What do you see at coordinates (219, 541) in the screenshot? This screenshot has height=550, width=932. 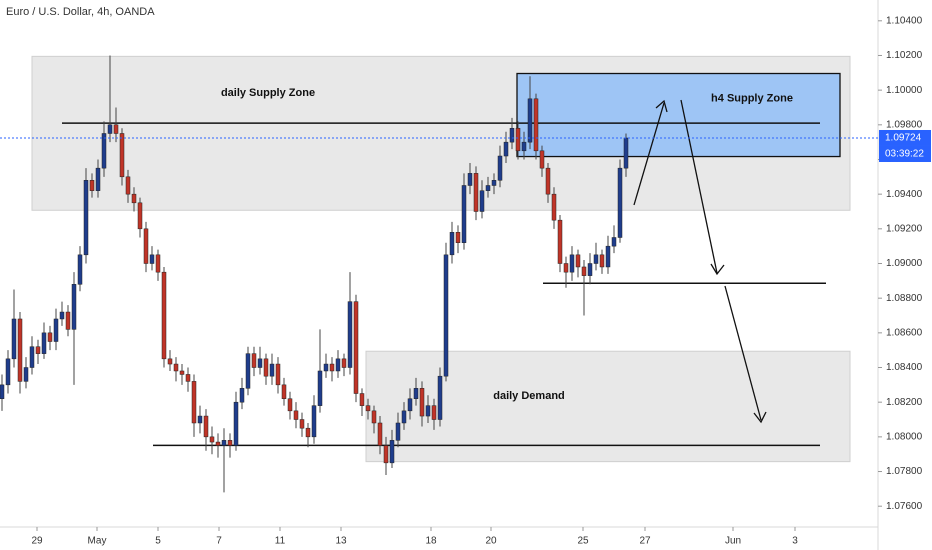 I see `x-tick-label: 7` at bounding box center [219, 541].